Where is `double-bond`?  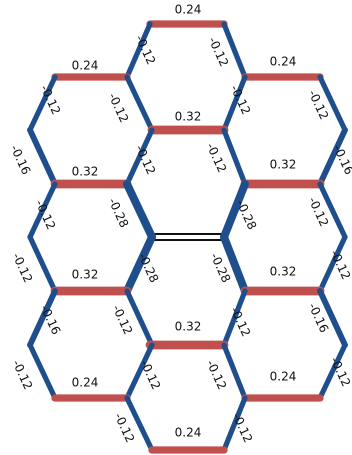
double-bond is located at coordinates (188, 237).